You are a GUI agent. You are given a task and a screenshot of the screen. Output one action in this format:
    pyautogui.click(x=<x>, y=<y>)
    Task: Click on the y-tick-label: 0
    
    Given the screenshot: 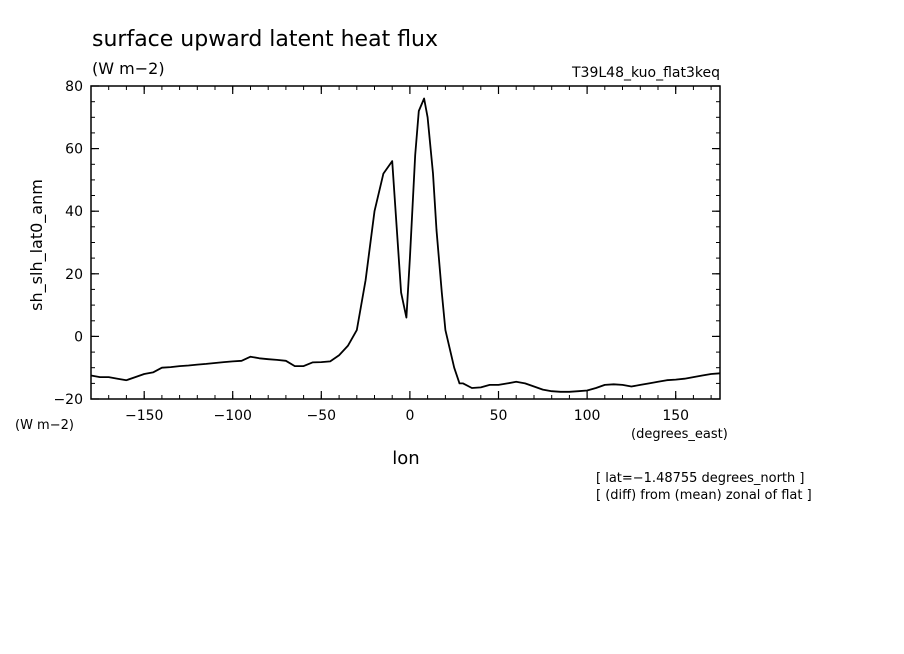 What is the action you would take?
    pyautogui.click(x=78, y=337)
    